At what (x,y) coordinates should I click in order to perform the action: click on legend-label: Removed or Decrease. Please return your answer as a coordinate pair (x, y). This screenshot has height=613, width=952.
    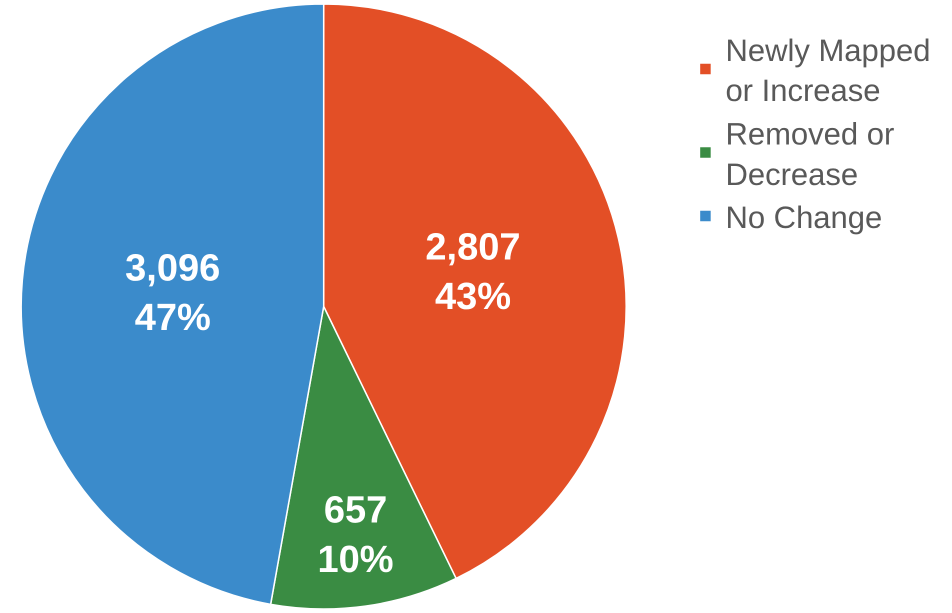
    Looking at the image, I should click on (809, 154).